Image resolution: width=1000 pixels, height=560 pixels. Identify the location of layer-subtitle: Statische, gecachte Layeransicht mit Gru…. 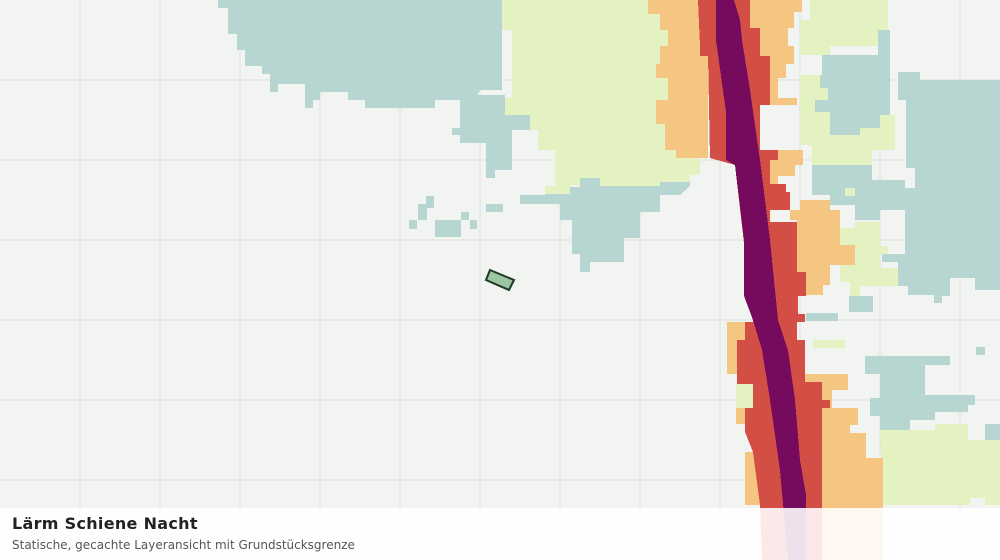
(183, 545).